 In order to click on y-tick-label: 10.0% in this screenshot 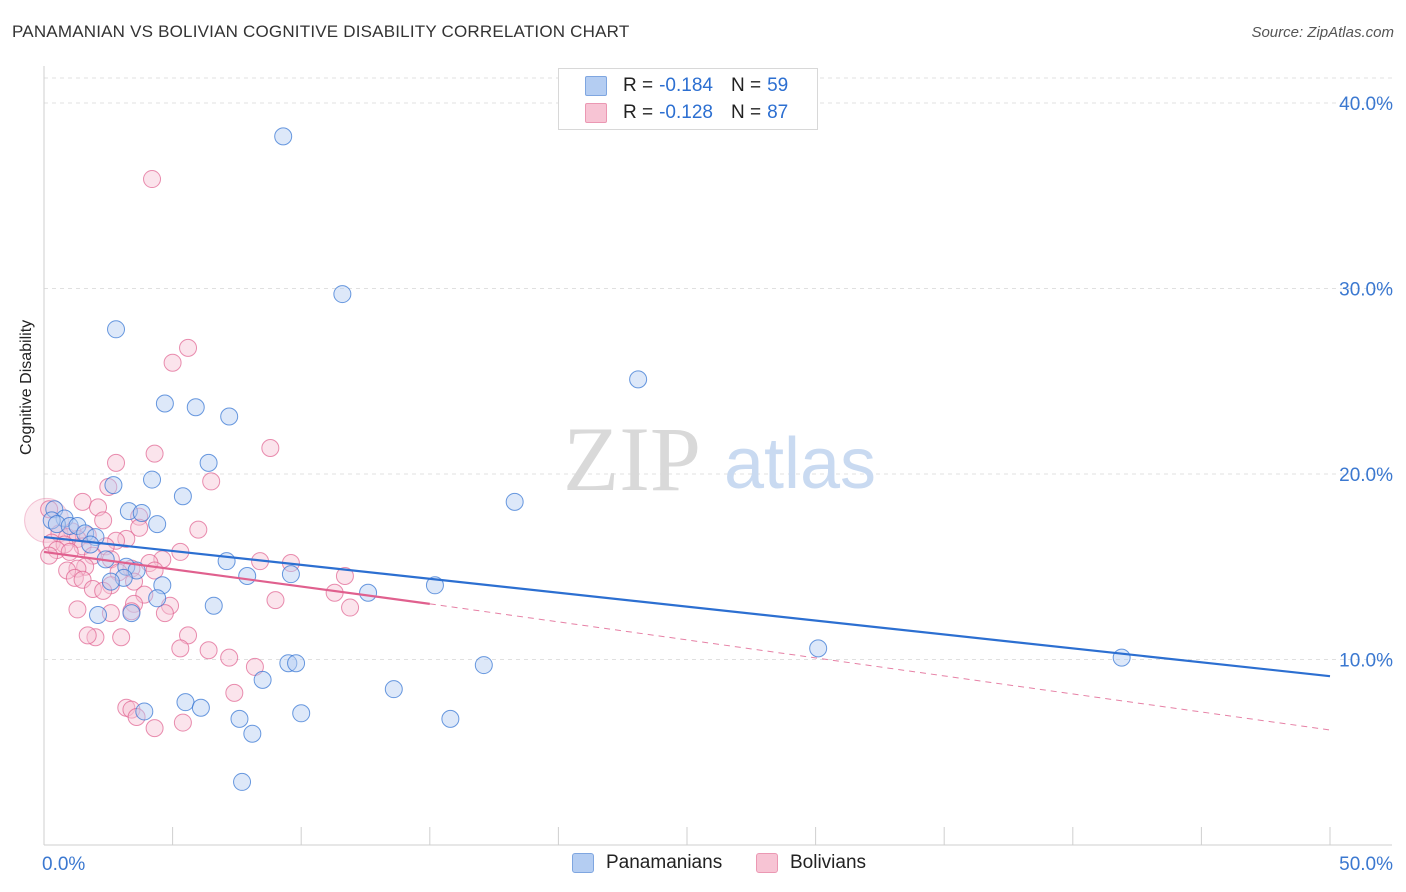, I will do `click(1366, 661)`.